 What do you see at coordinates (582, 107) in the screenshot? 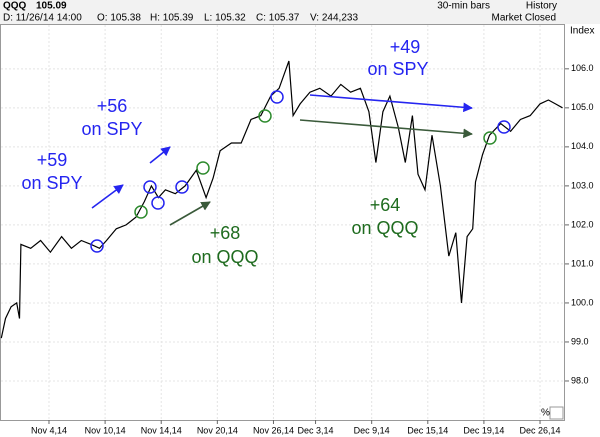
I see `y-tick-label: 105.0` at bounding box center [582, 107].